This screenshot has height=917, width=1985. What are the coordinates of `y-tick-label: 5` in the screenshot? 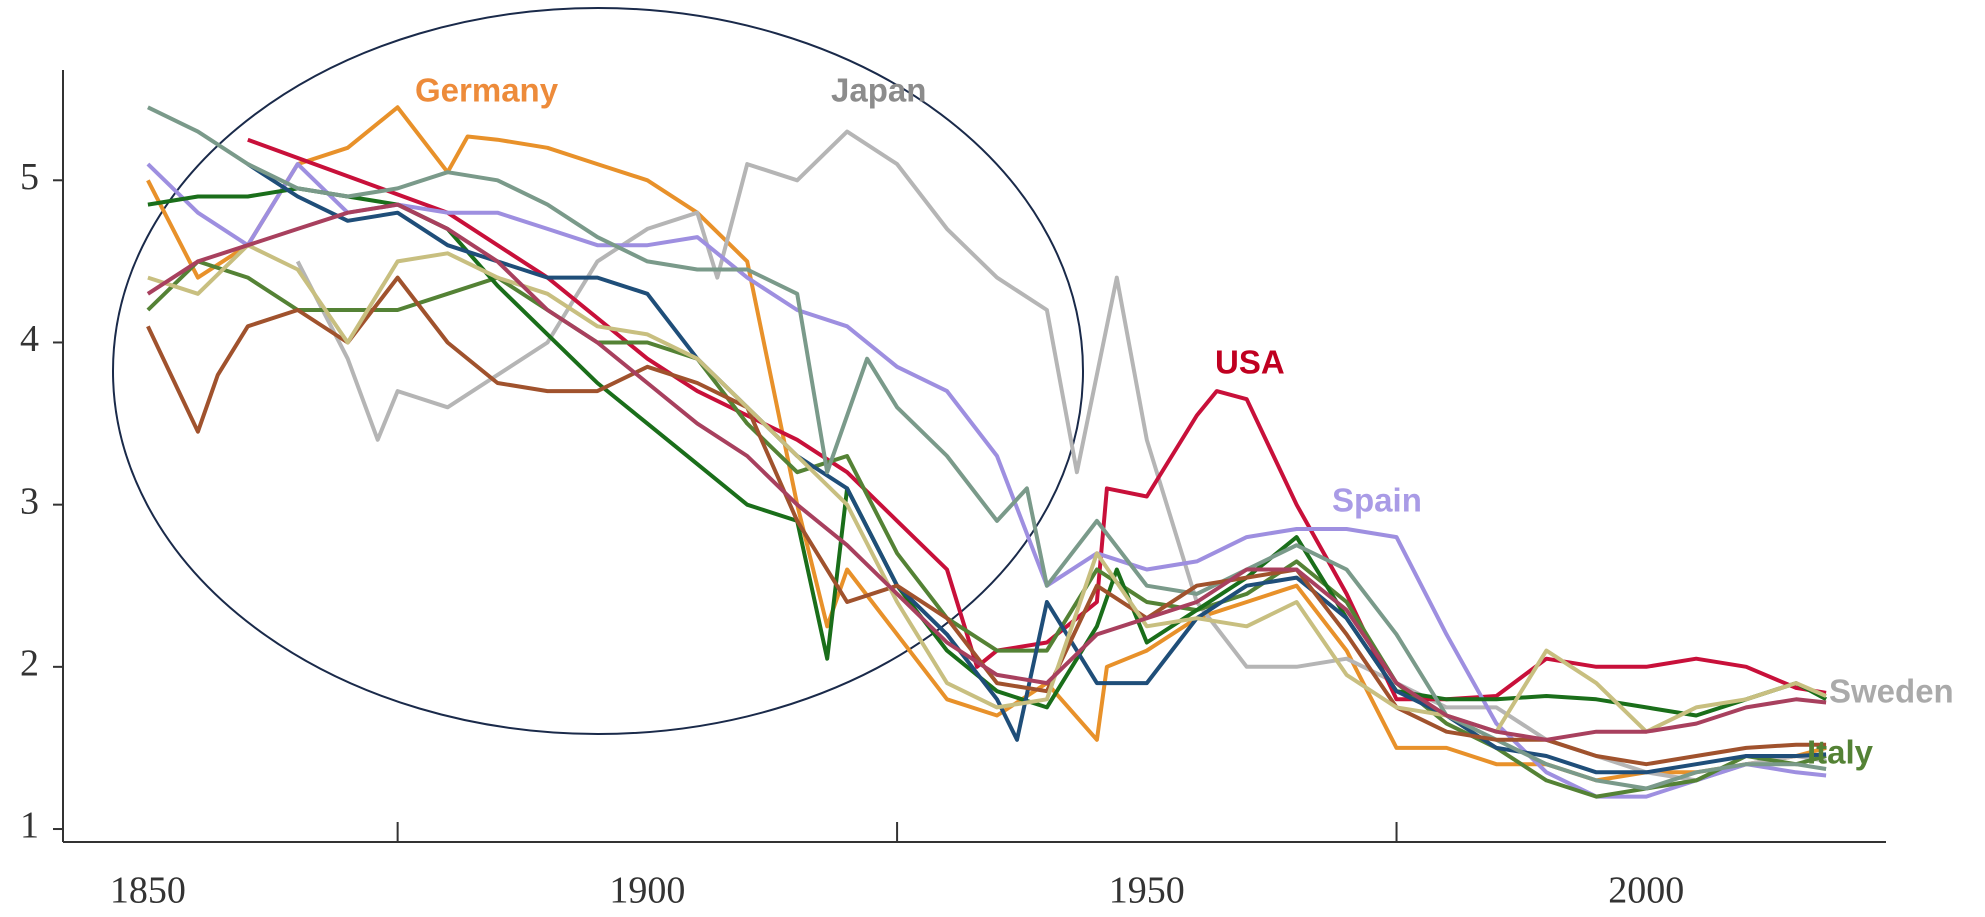 It's located at (29, 177).